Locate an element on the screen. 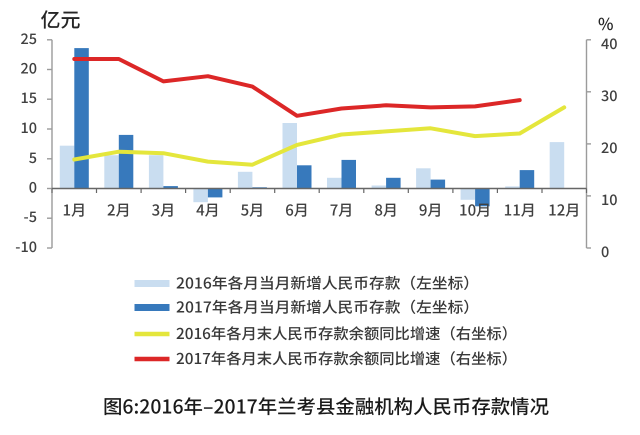 The width and height of the screenshot is (640, 435). svg-text: -10 is located at coordinates (26, 246).